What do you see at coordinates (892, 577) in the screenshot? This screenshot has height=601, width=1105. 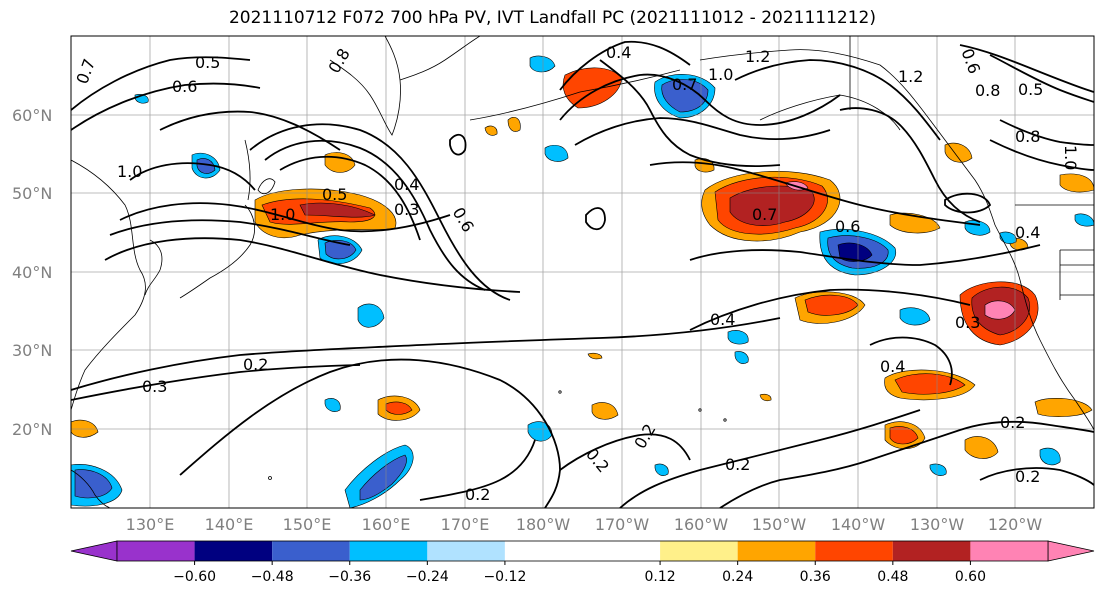 I see `colorbar-tick-label: 0.48` at bounding box center [892, 577].